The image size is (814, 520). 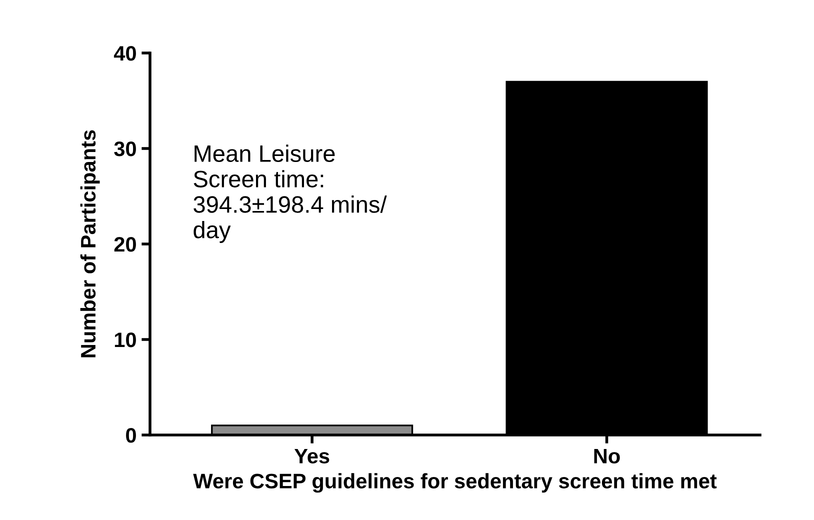 I want to click on y-tick-label: 10, so click(x=125, y=340).